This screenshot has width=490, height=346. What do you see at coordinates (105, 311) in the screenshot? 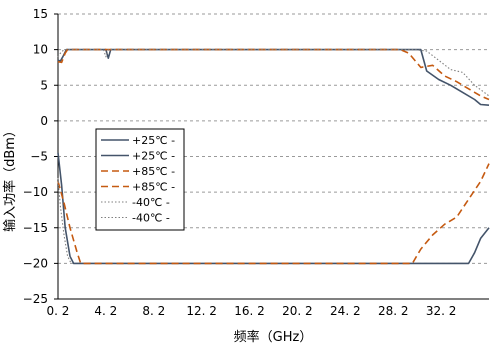
I see `x-tick-label: 4. 2` at bounding box center [105, 311].